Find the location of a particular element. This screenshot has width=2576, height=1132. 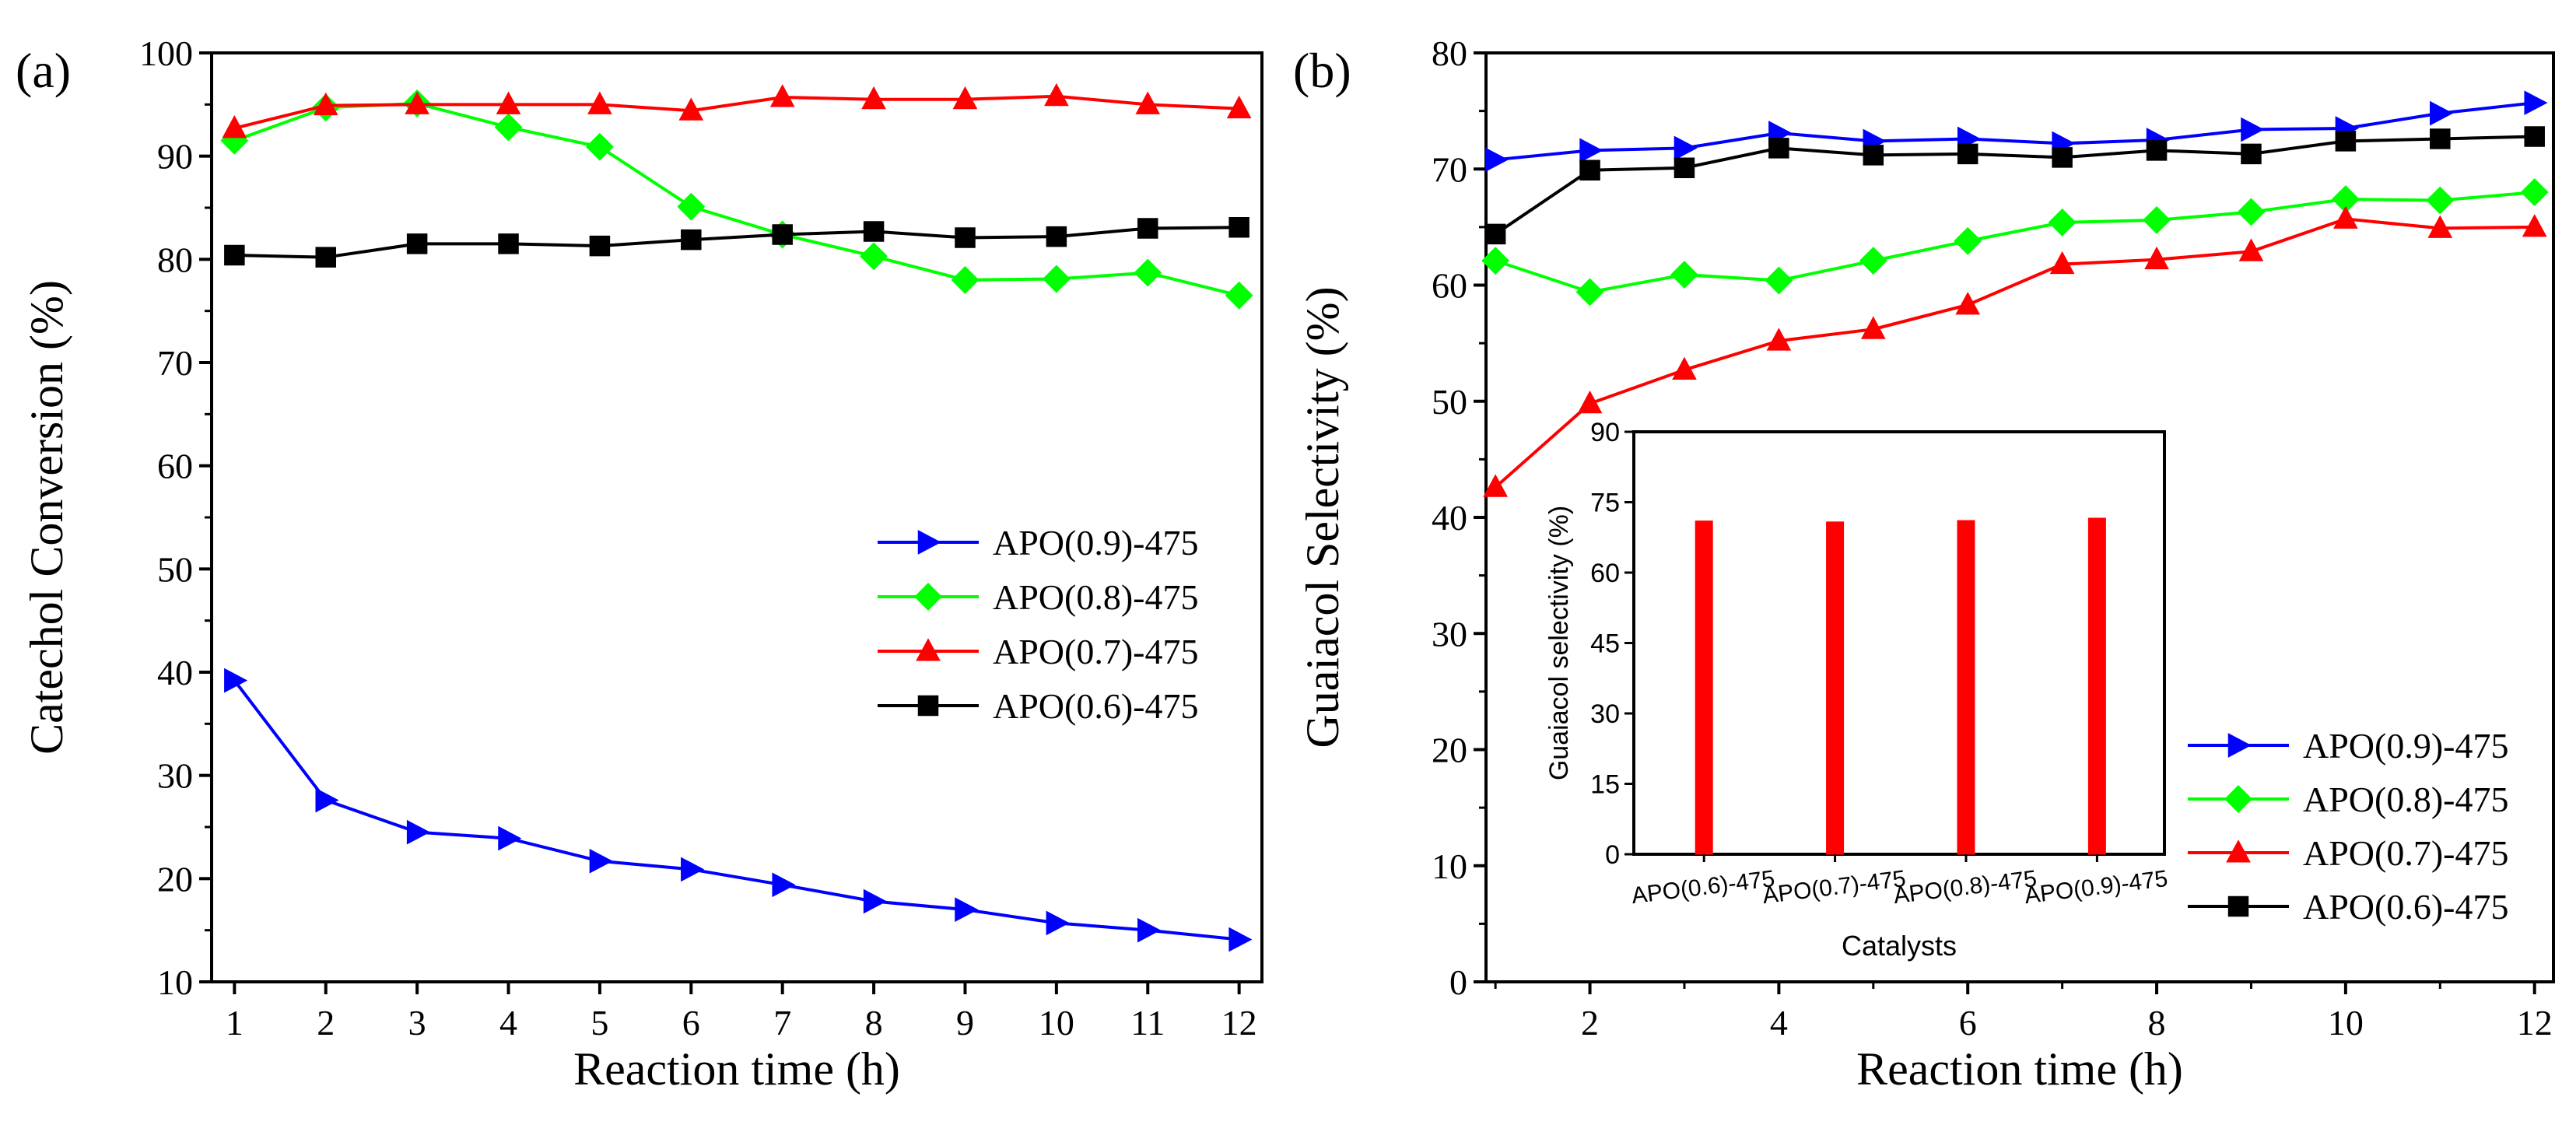

panel-a-x-tick-label: 8 is located at coordinates (874, 1023).